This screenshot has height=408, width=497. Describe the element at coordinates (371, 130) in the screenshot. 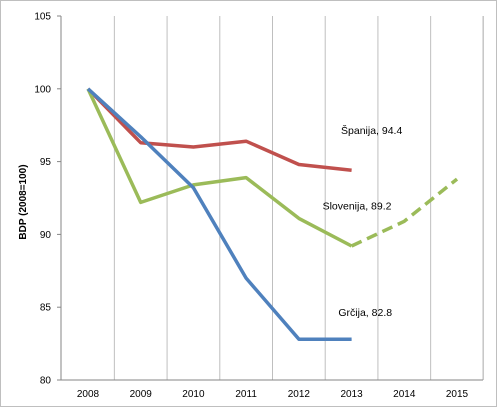

I see `series-label-spain: Španija, 94.4` at that location.